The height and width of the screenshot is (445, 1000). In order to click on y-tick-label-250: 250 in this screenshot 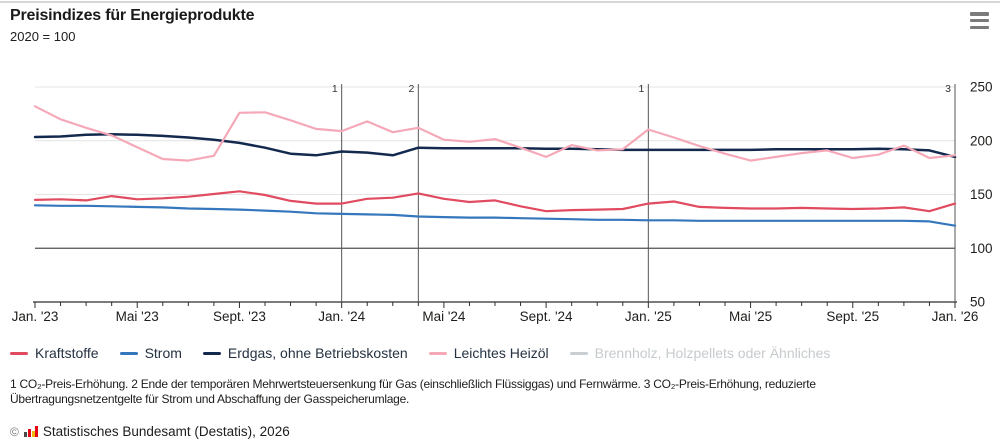, I will do `click(981, 87)`.